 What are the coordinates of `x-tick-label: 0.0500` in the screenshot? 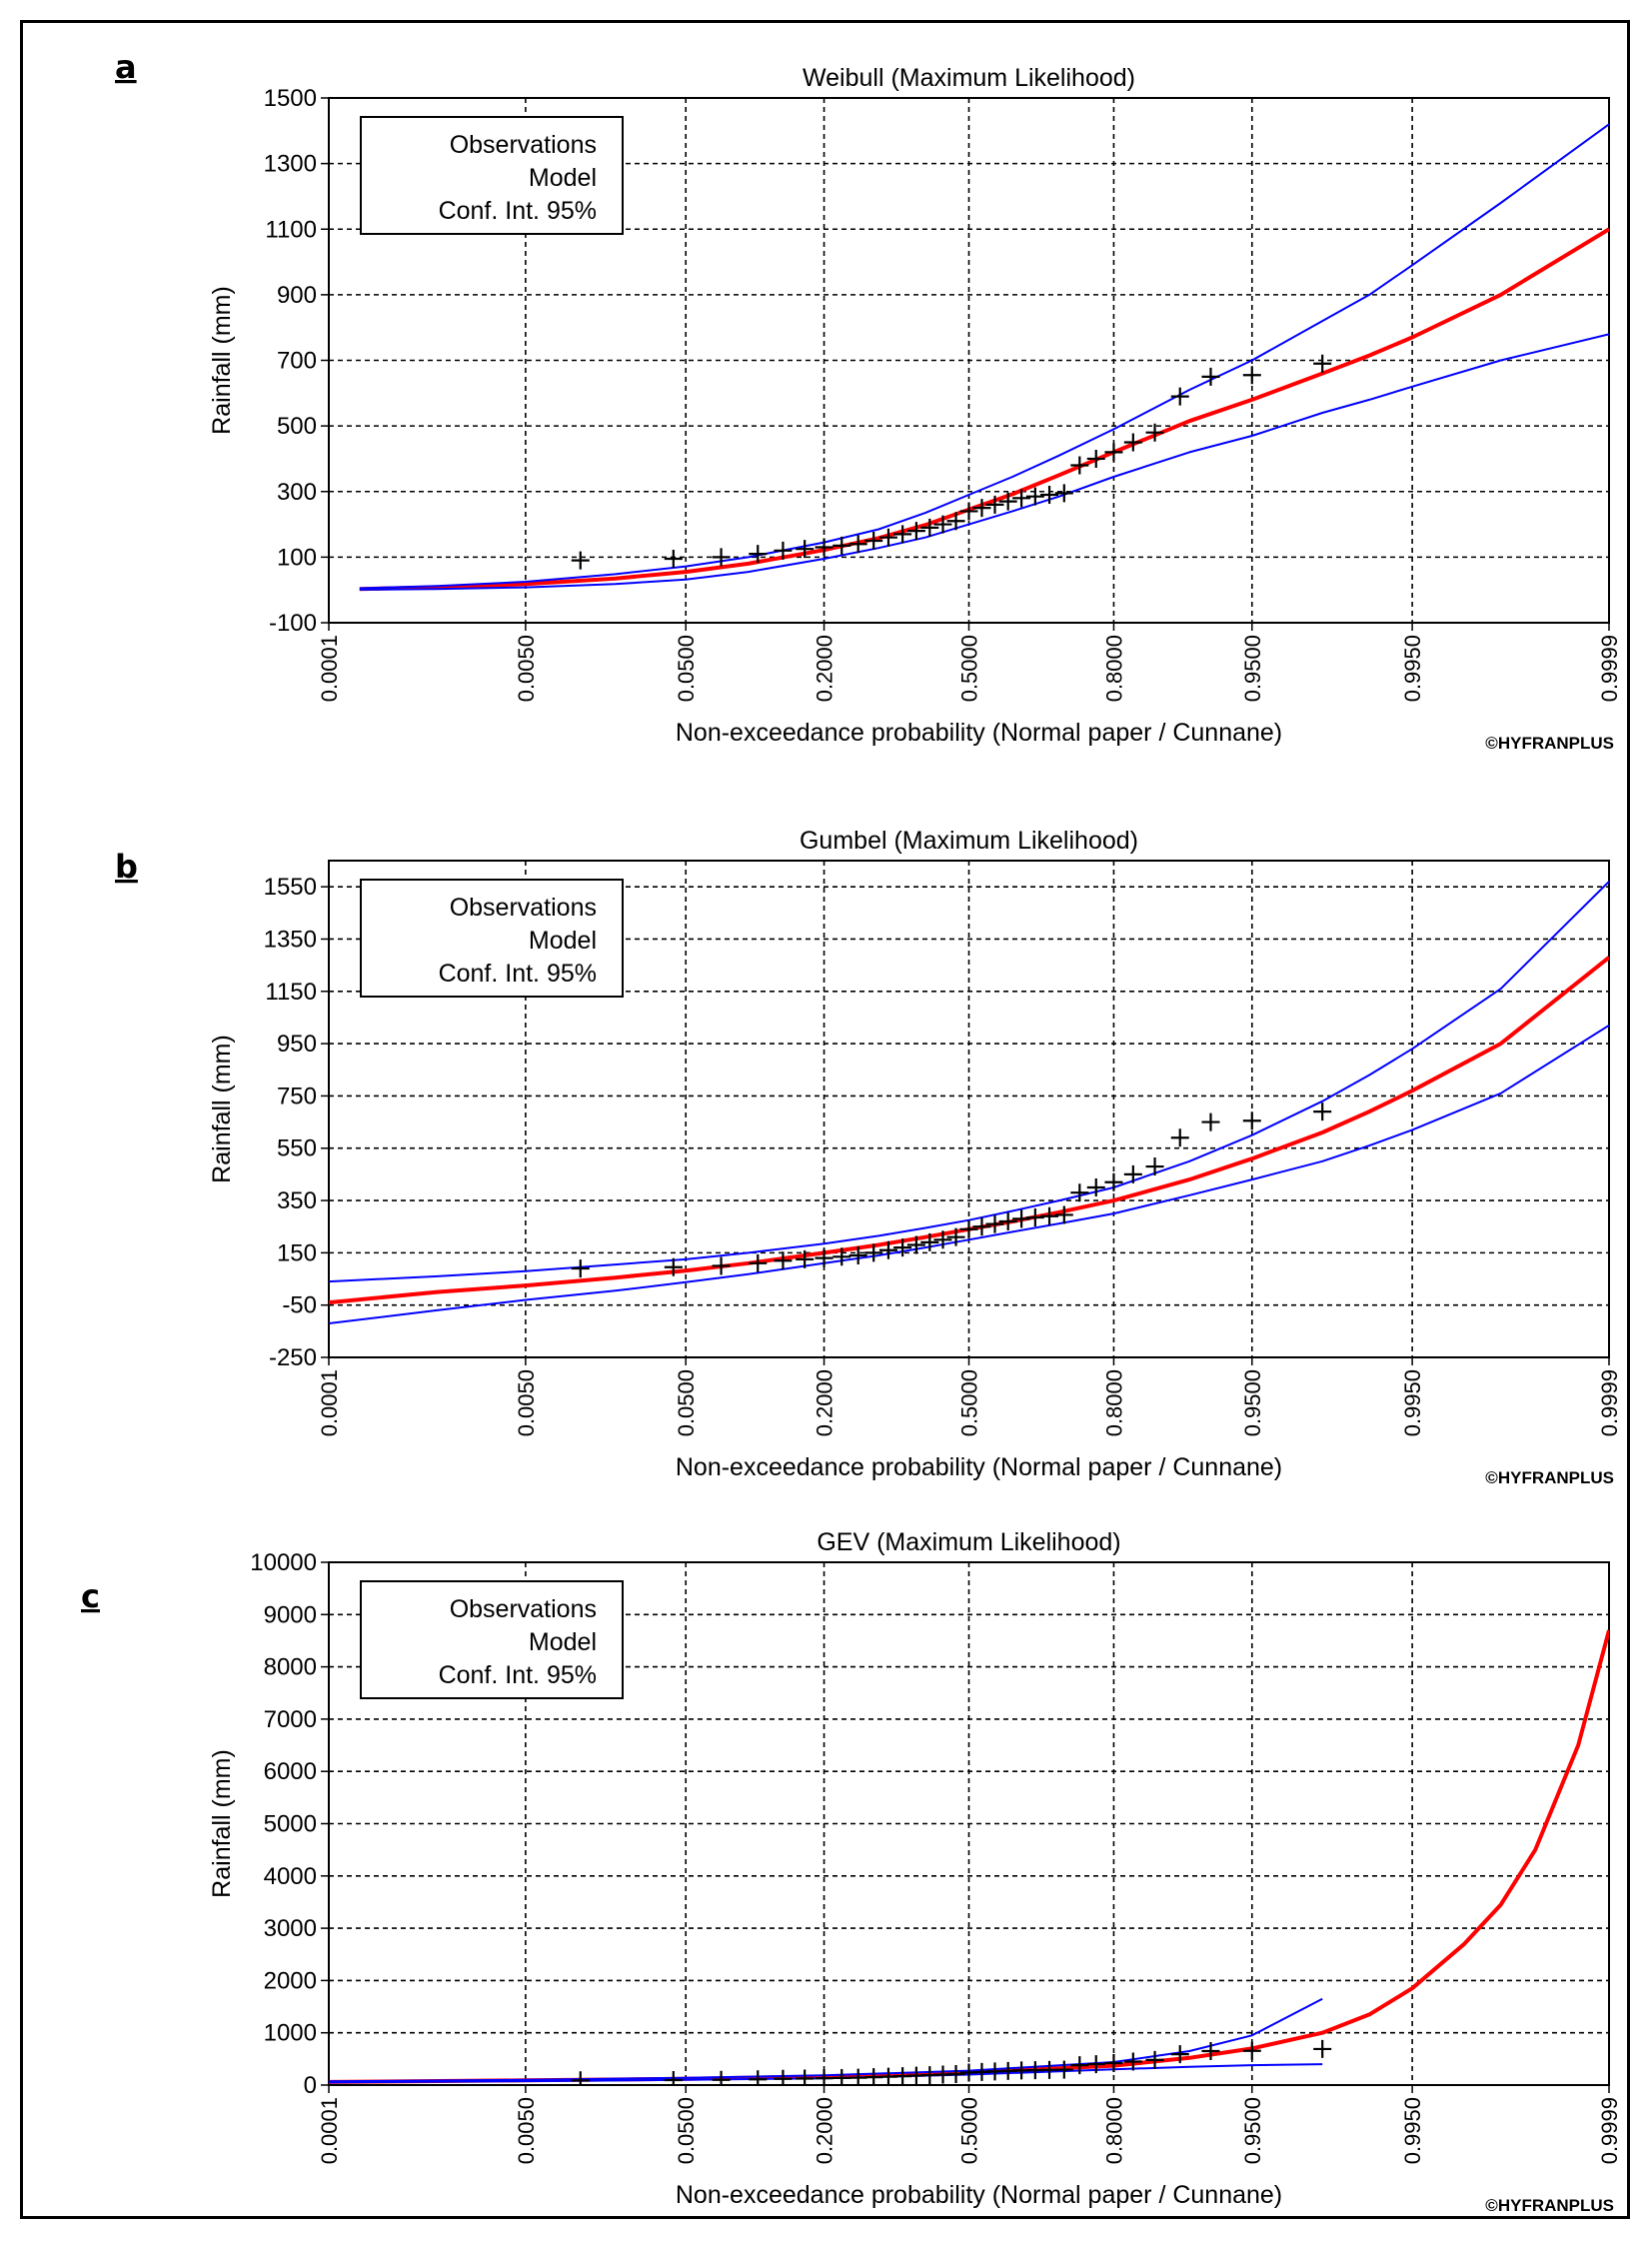 It's located at (686, 1403).